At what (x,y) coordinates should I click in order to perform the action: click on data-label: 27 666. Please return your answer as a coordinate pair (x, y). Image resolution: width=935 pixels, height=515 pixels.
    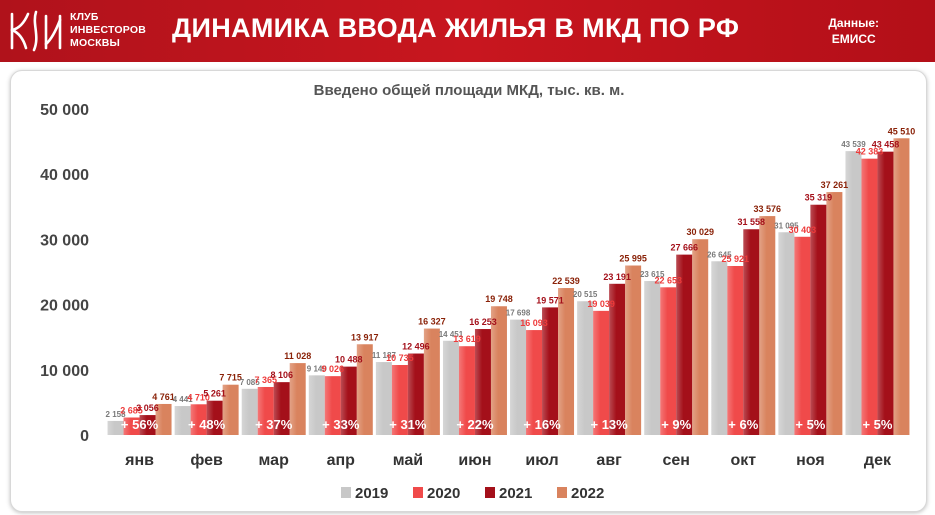
    Looking at the image, I should click on (684, 248).